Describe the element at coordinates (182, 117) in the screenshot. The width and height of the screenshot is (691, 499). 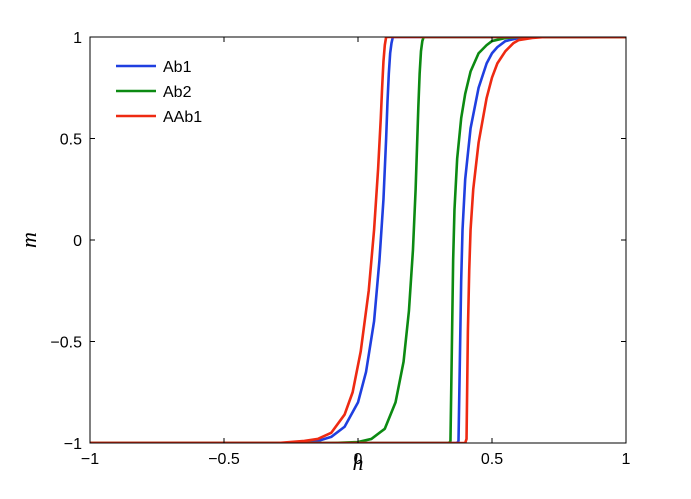
I see `legend-label-aab1: AAb1` at that location.